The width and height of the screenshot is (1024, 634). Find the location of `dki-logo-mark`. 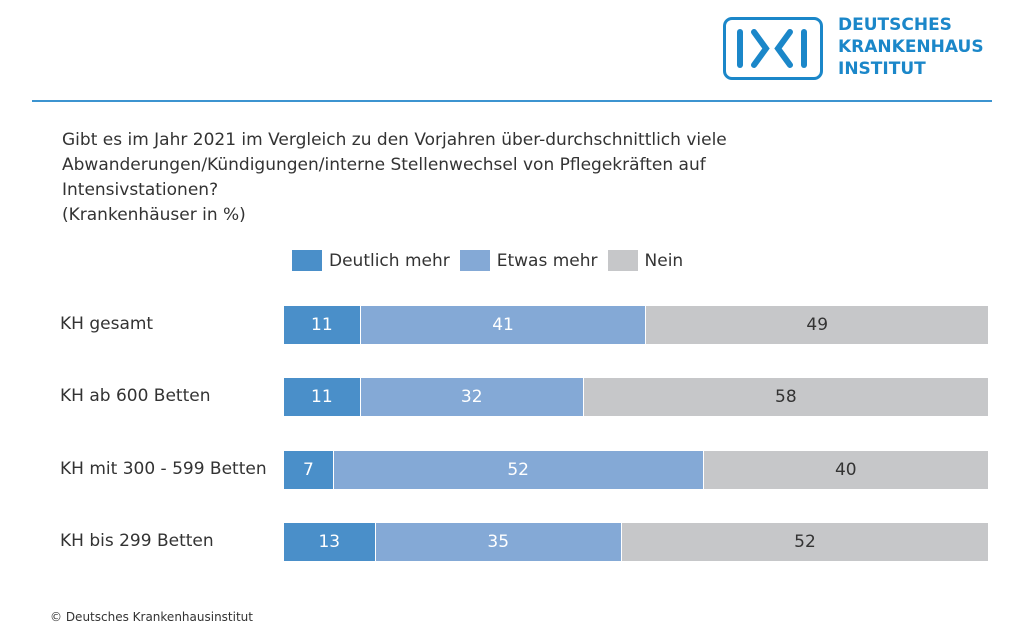

dki-logo-mark is located at coordinates (773, 48).